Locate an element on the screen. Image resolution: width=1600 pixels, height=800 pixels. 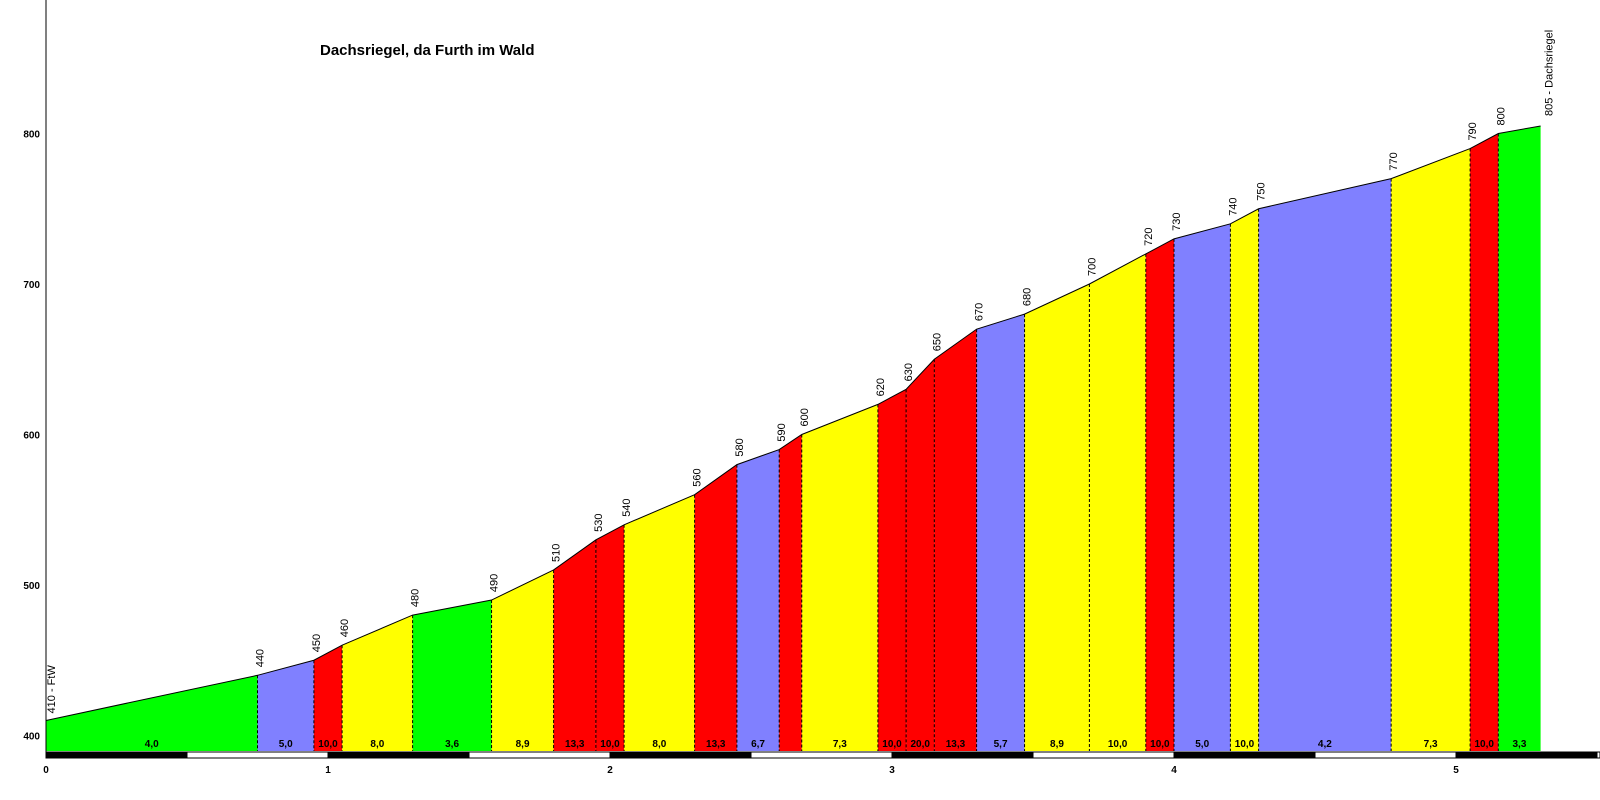
x-tick-labels: 0 1 2 3 4 5 is located at coordinates (751, 770).